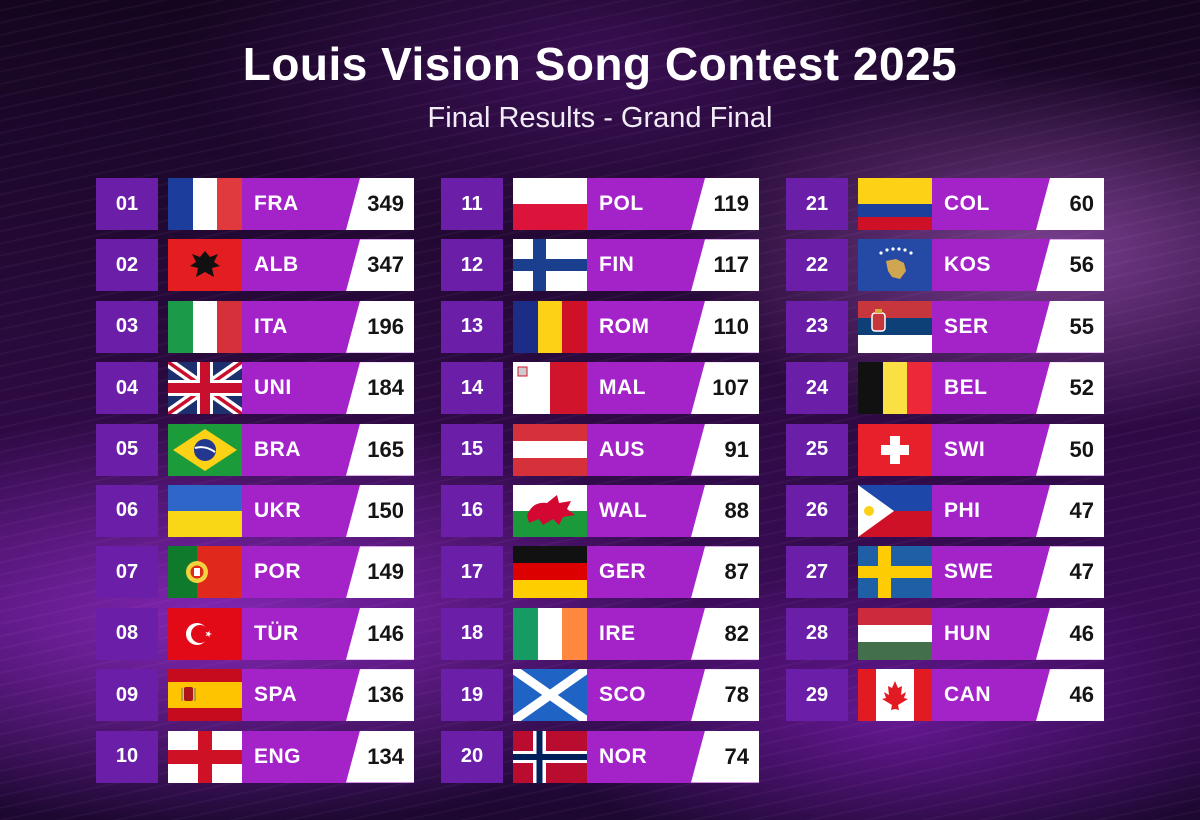  I want to click on country-bar: FIN 117, so click(636, 265).